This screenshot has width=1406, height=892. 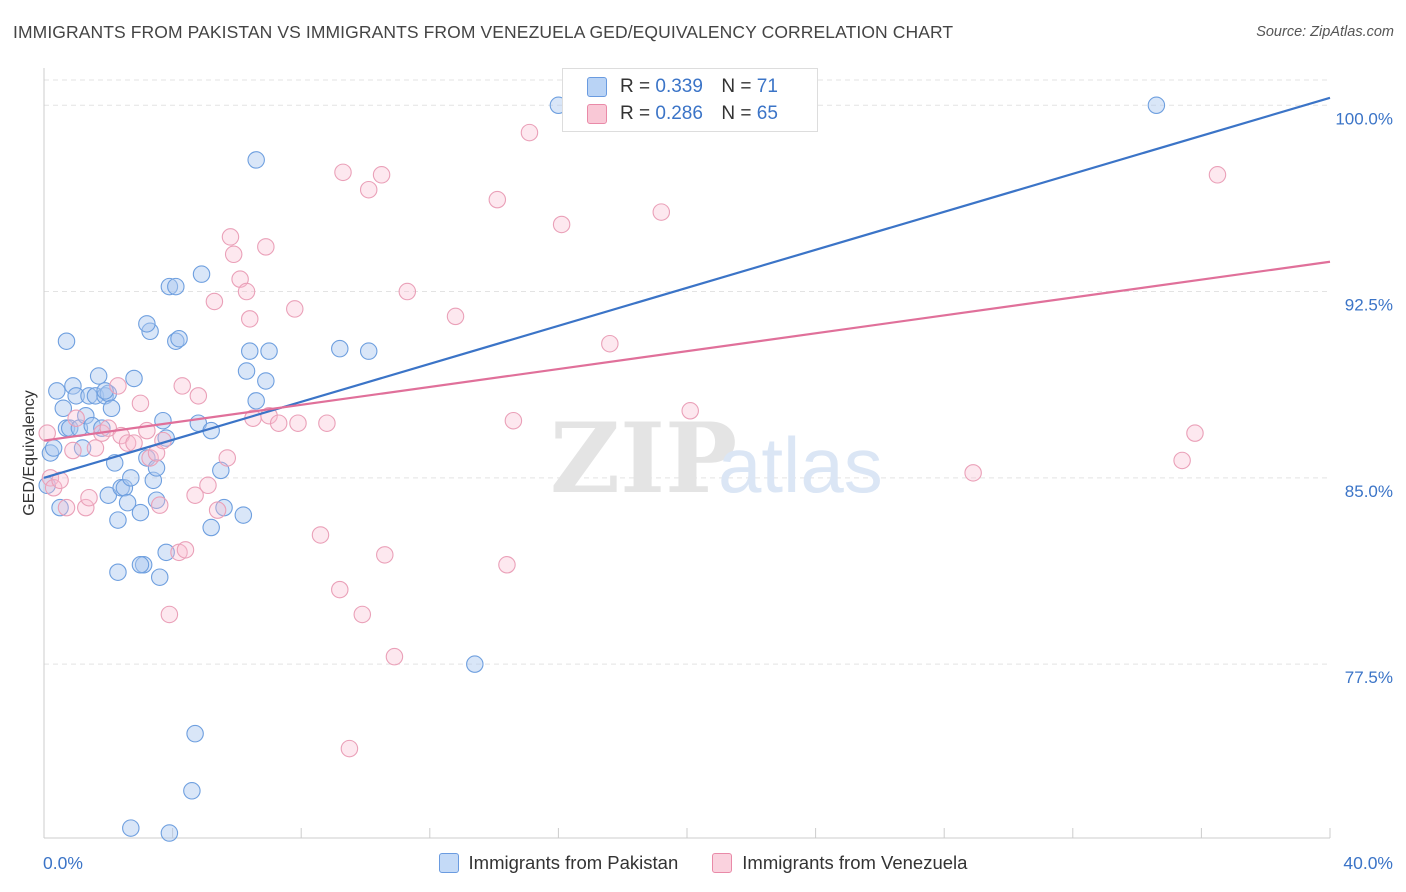 What do you see at coordinates (1369, 491) in the screenshot?
I see `y-tick-label: 85.0%` at bounding box center [1369, 491].